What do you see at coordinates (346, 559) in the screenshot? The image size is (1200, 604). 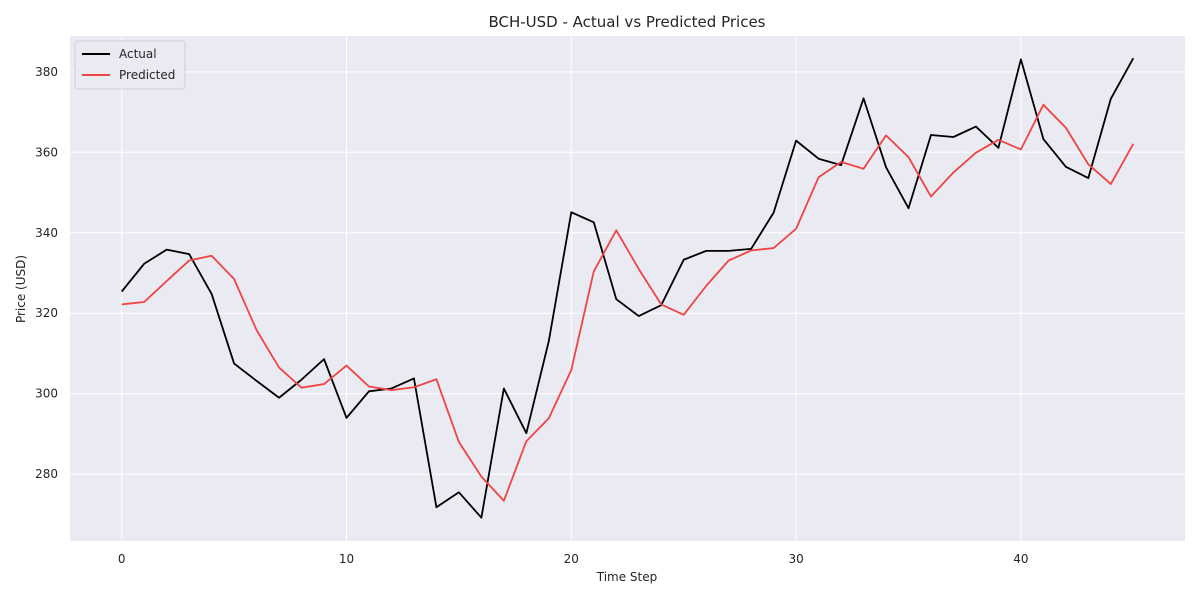 I see `x-tick-label: 10` at bounding box center [346, 559].